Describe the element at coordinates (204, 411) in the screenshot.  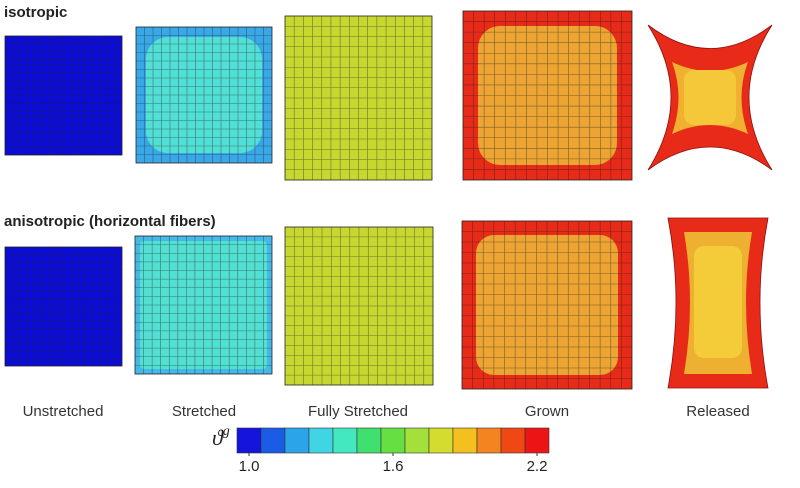
I see `column-label: Stretched` at that location.